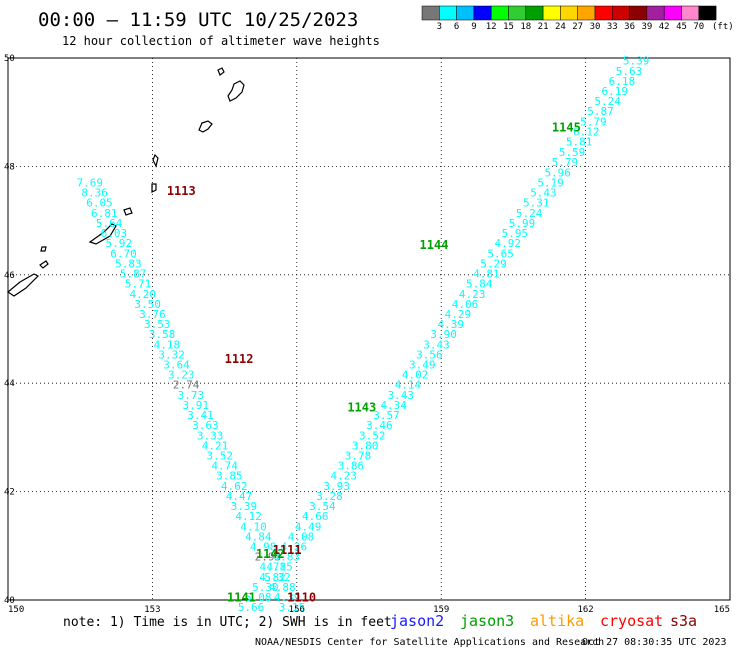 This screenshot has height=650, width=740. What do you see at coordinates (585, 610) in the screenshot?
I see `x-tick-label: 162` at bounding box center [585, 610].